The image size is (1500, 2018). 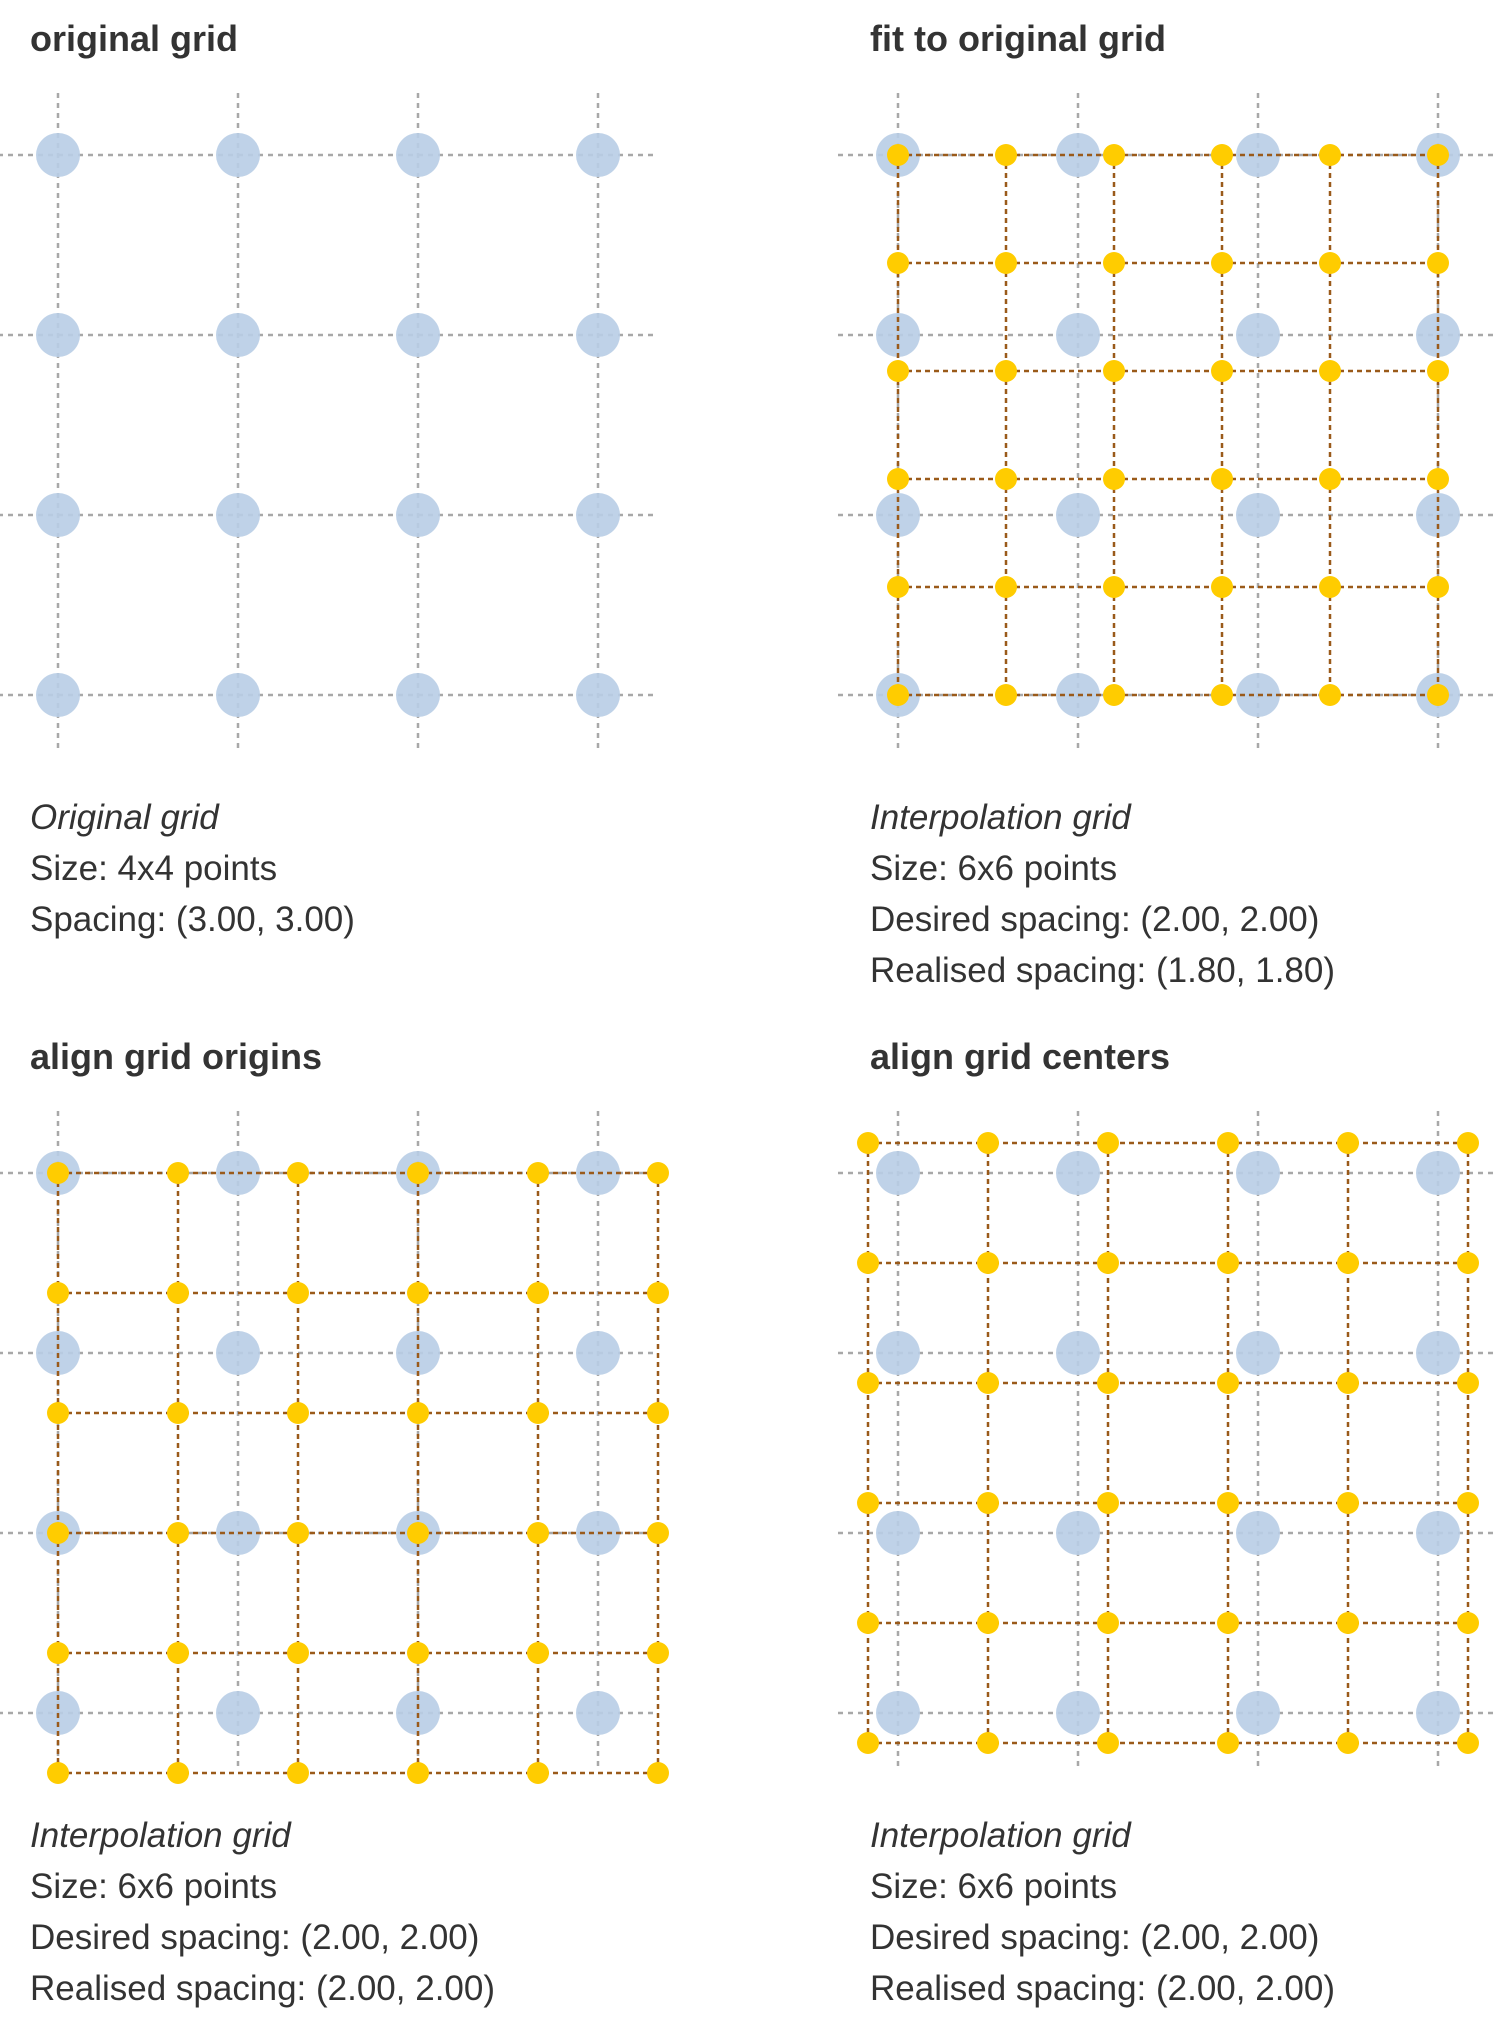 What do you see at coordinates (176, 1056) in the screenshot?
I see `panel-title: align grid origins` at bounding box center [176, 1056].